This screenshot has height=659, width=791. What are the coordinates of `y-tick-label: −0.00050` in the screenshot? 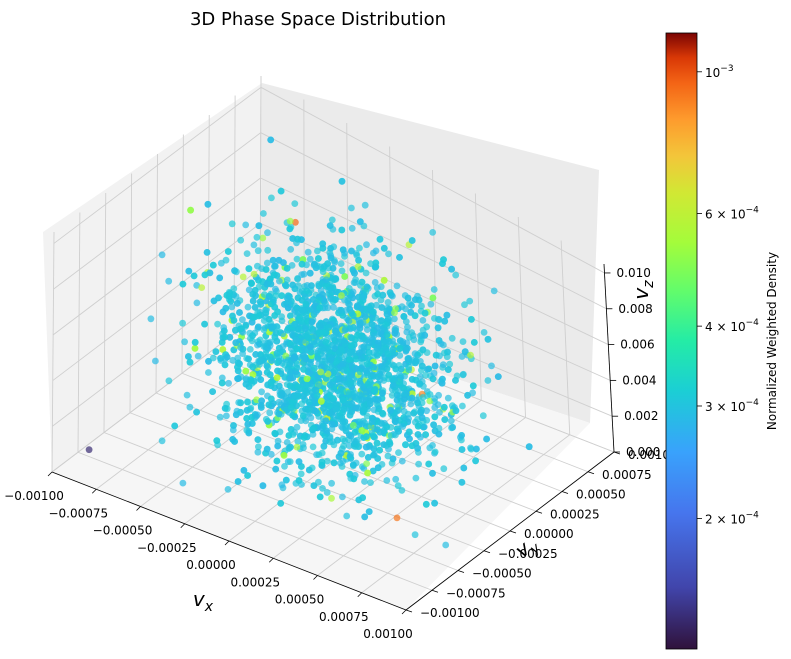 It's located at (502, 574).